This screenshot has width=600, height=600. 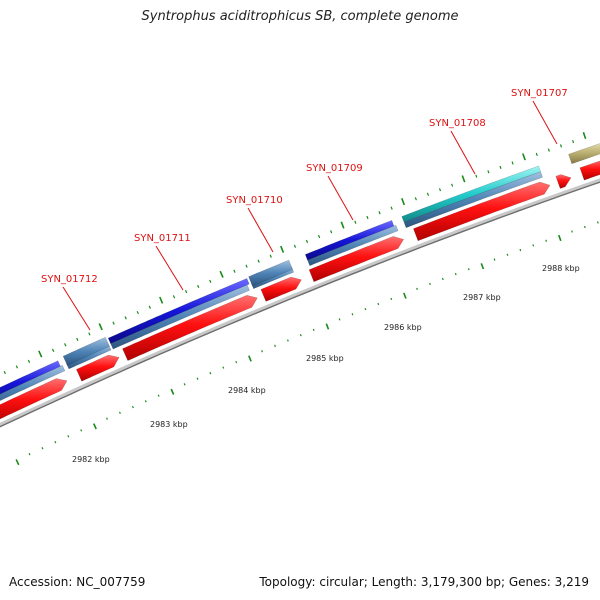 What do you see at coordinates (69, 279) in the screenshot?
I see `gene-label: SYN_01712` at bounding box center [69, 279].